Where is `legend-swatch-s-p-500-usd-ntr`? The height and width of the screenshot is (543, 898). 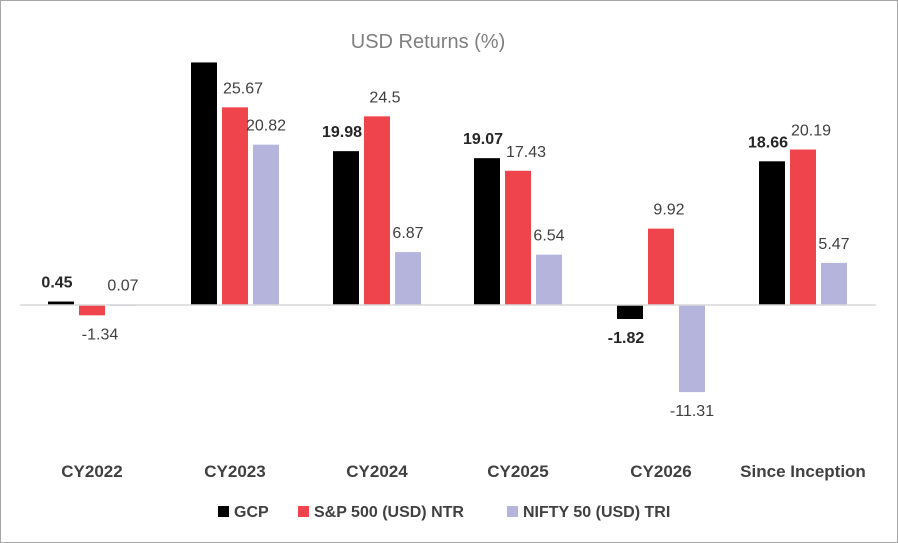 legend-swatch-s-p-500-usd-ntr is located at coordinates (303, 511).